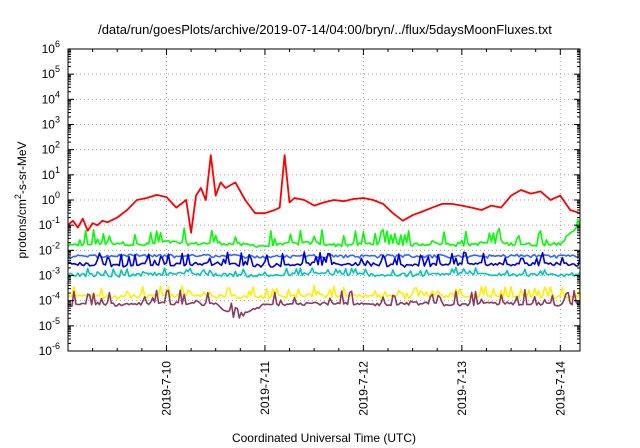  I want to click on y-axis-label-rest: -s-sr-MeV, so click(22, 167).